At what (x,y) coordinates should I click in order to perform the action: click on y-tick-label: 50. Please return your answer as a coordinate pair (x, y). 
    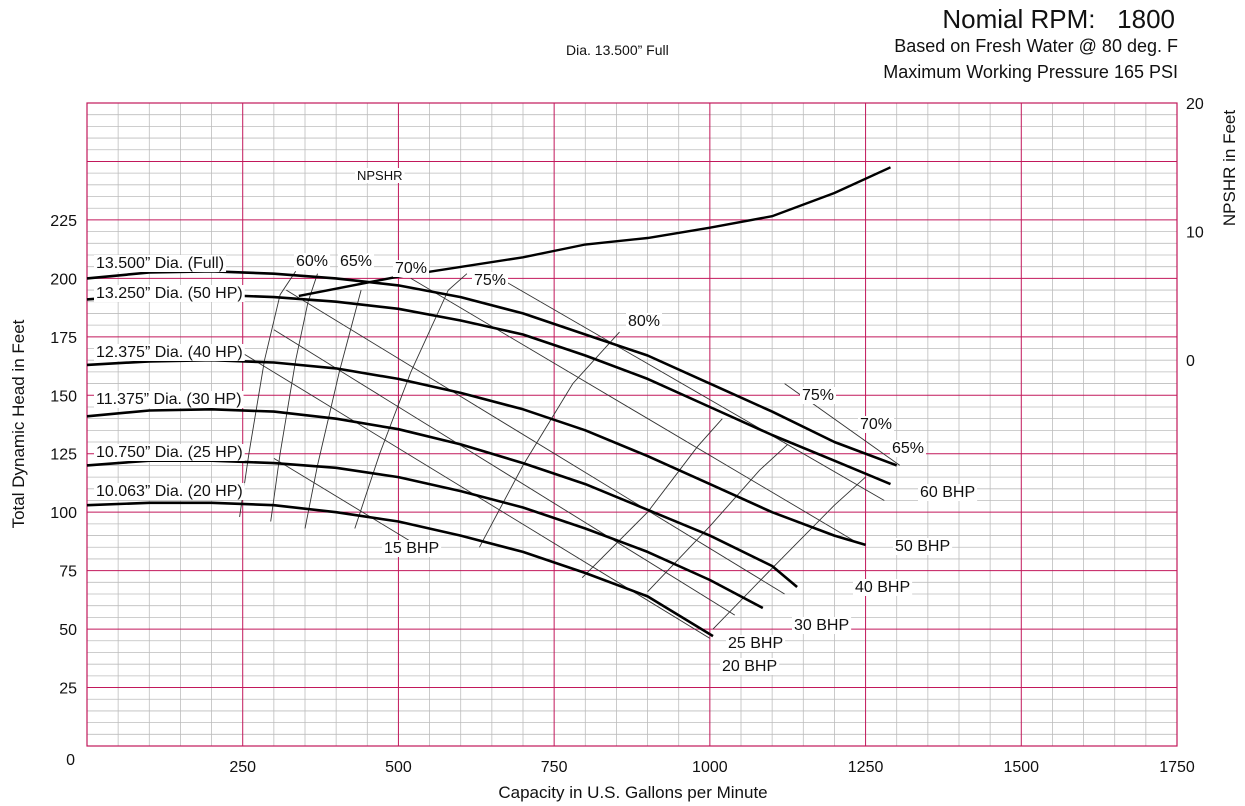
    Looking at the image, I should click on (68, 630).